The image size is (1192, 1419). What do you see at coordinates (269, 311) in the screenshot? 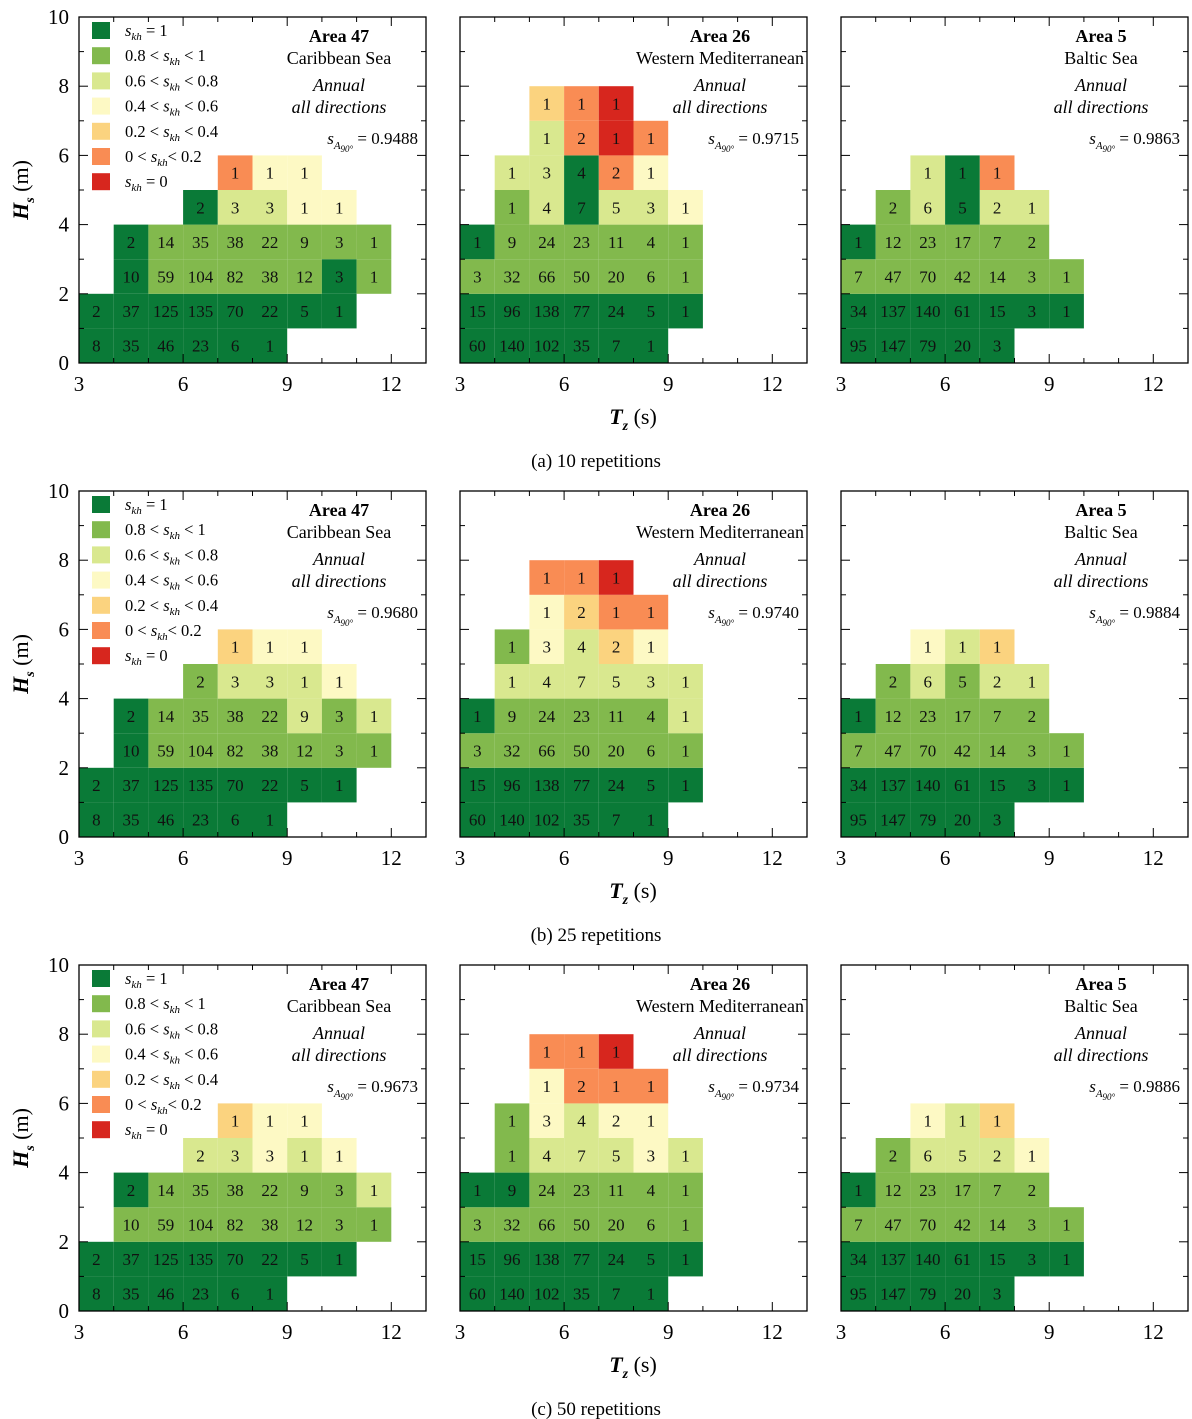
I see `cell-count-label: 22` at bounding box center [269, 311].